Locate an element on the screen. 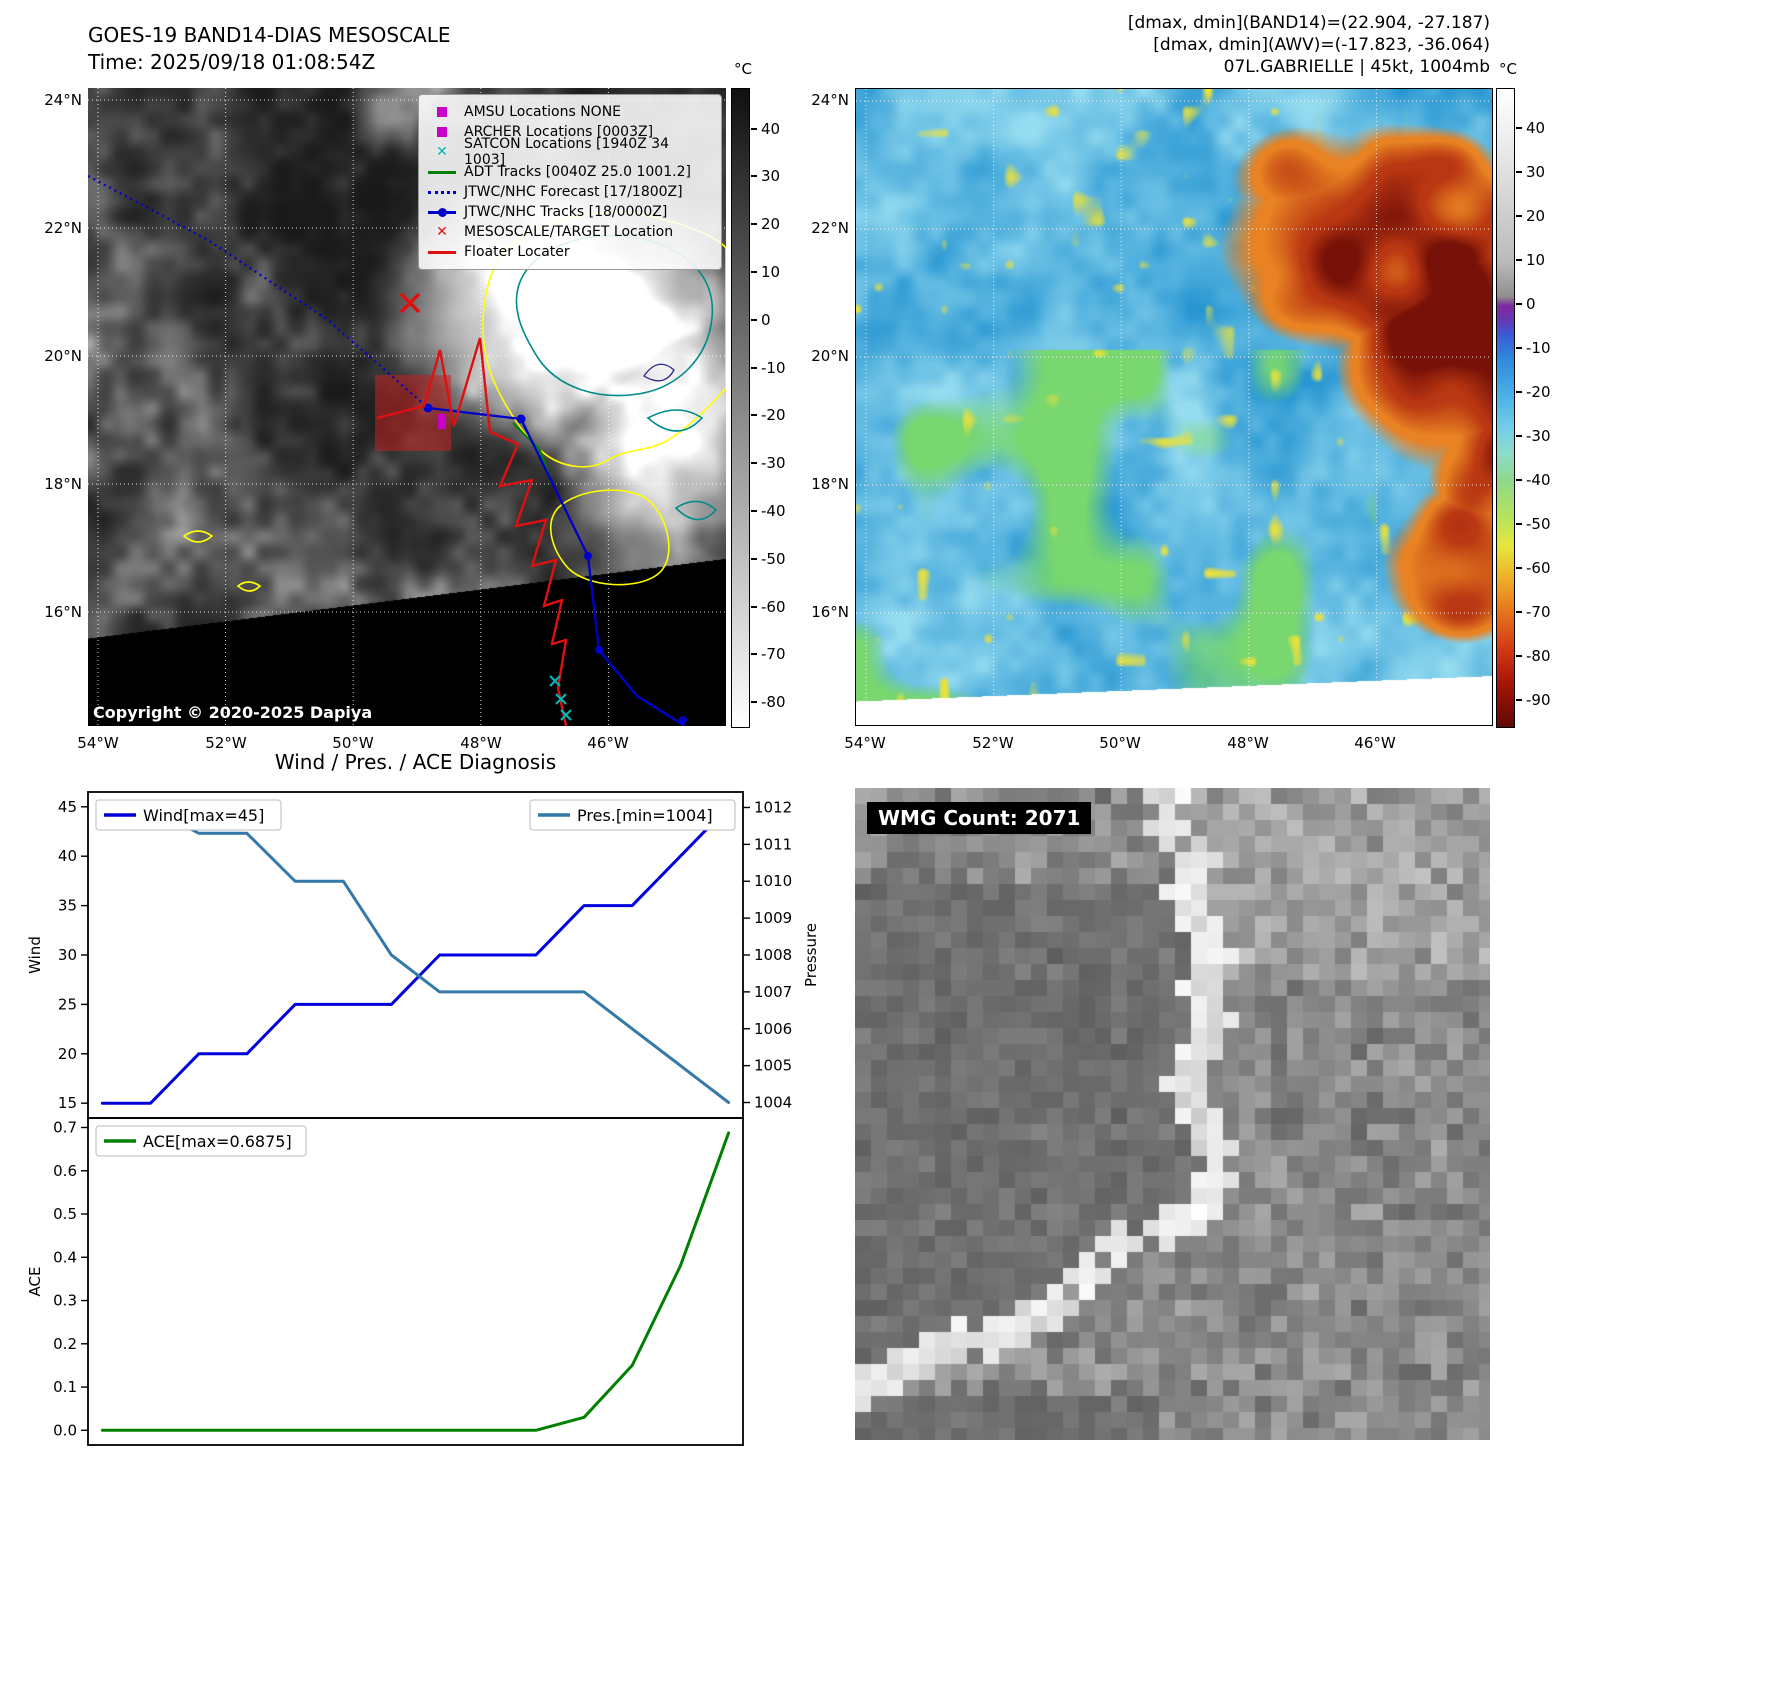 This screenshot has width=1792, height=1690. legend-row: MESOSCALE/TARGET Location is located at coordinates (570, 232).